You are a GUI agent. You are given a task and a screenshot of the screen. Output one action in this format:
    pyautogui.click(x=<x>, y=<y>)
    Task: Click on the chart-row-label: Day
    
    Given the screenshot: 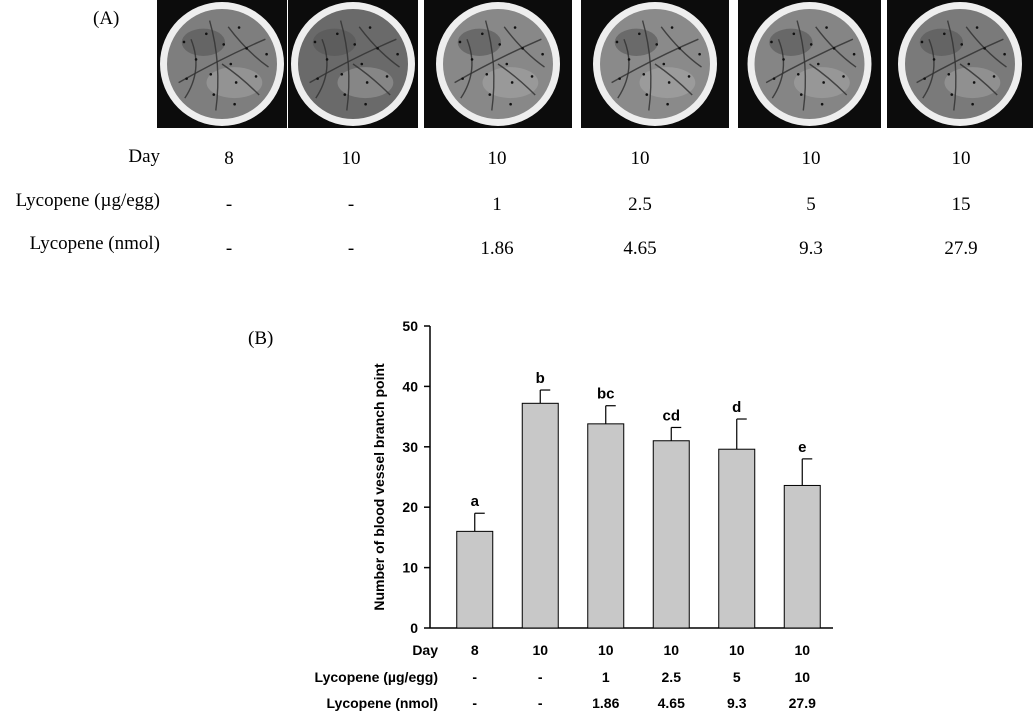 What is the action you would take?
    pyautogui.click(x=425, y=650)
    